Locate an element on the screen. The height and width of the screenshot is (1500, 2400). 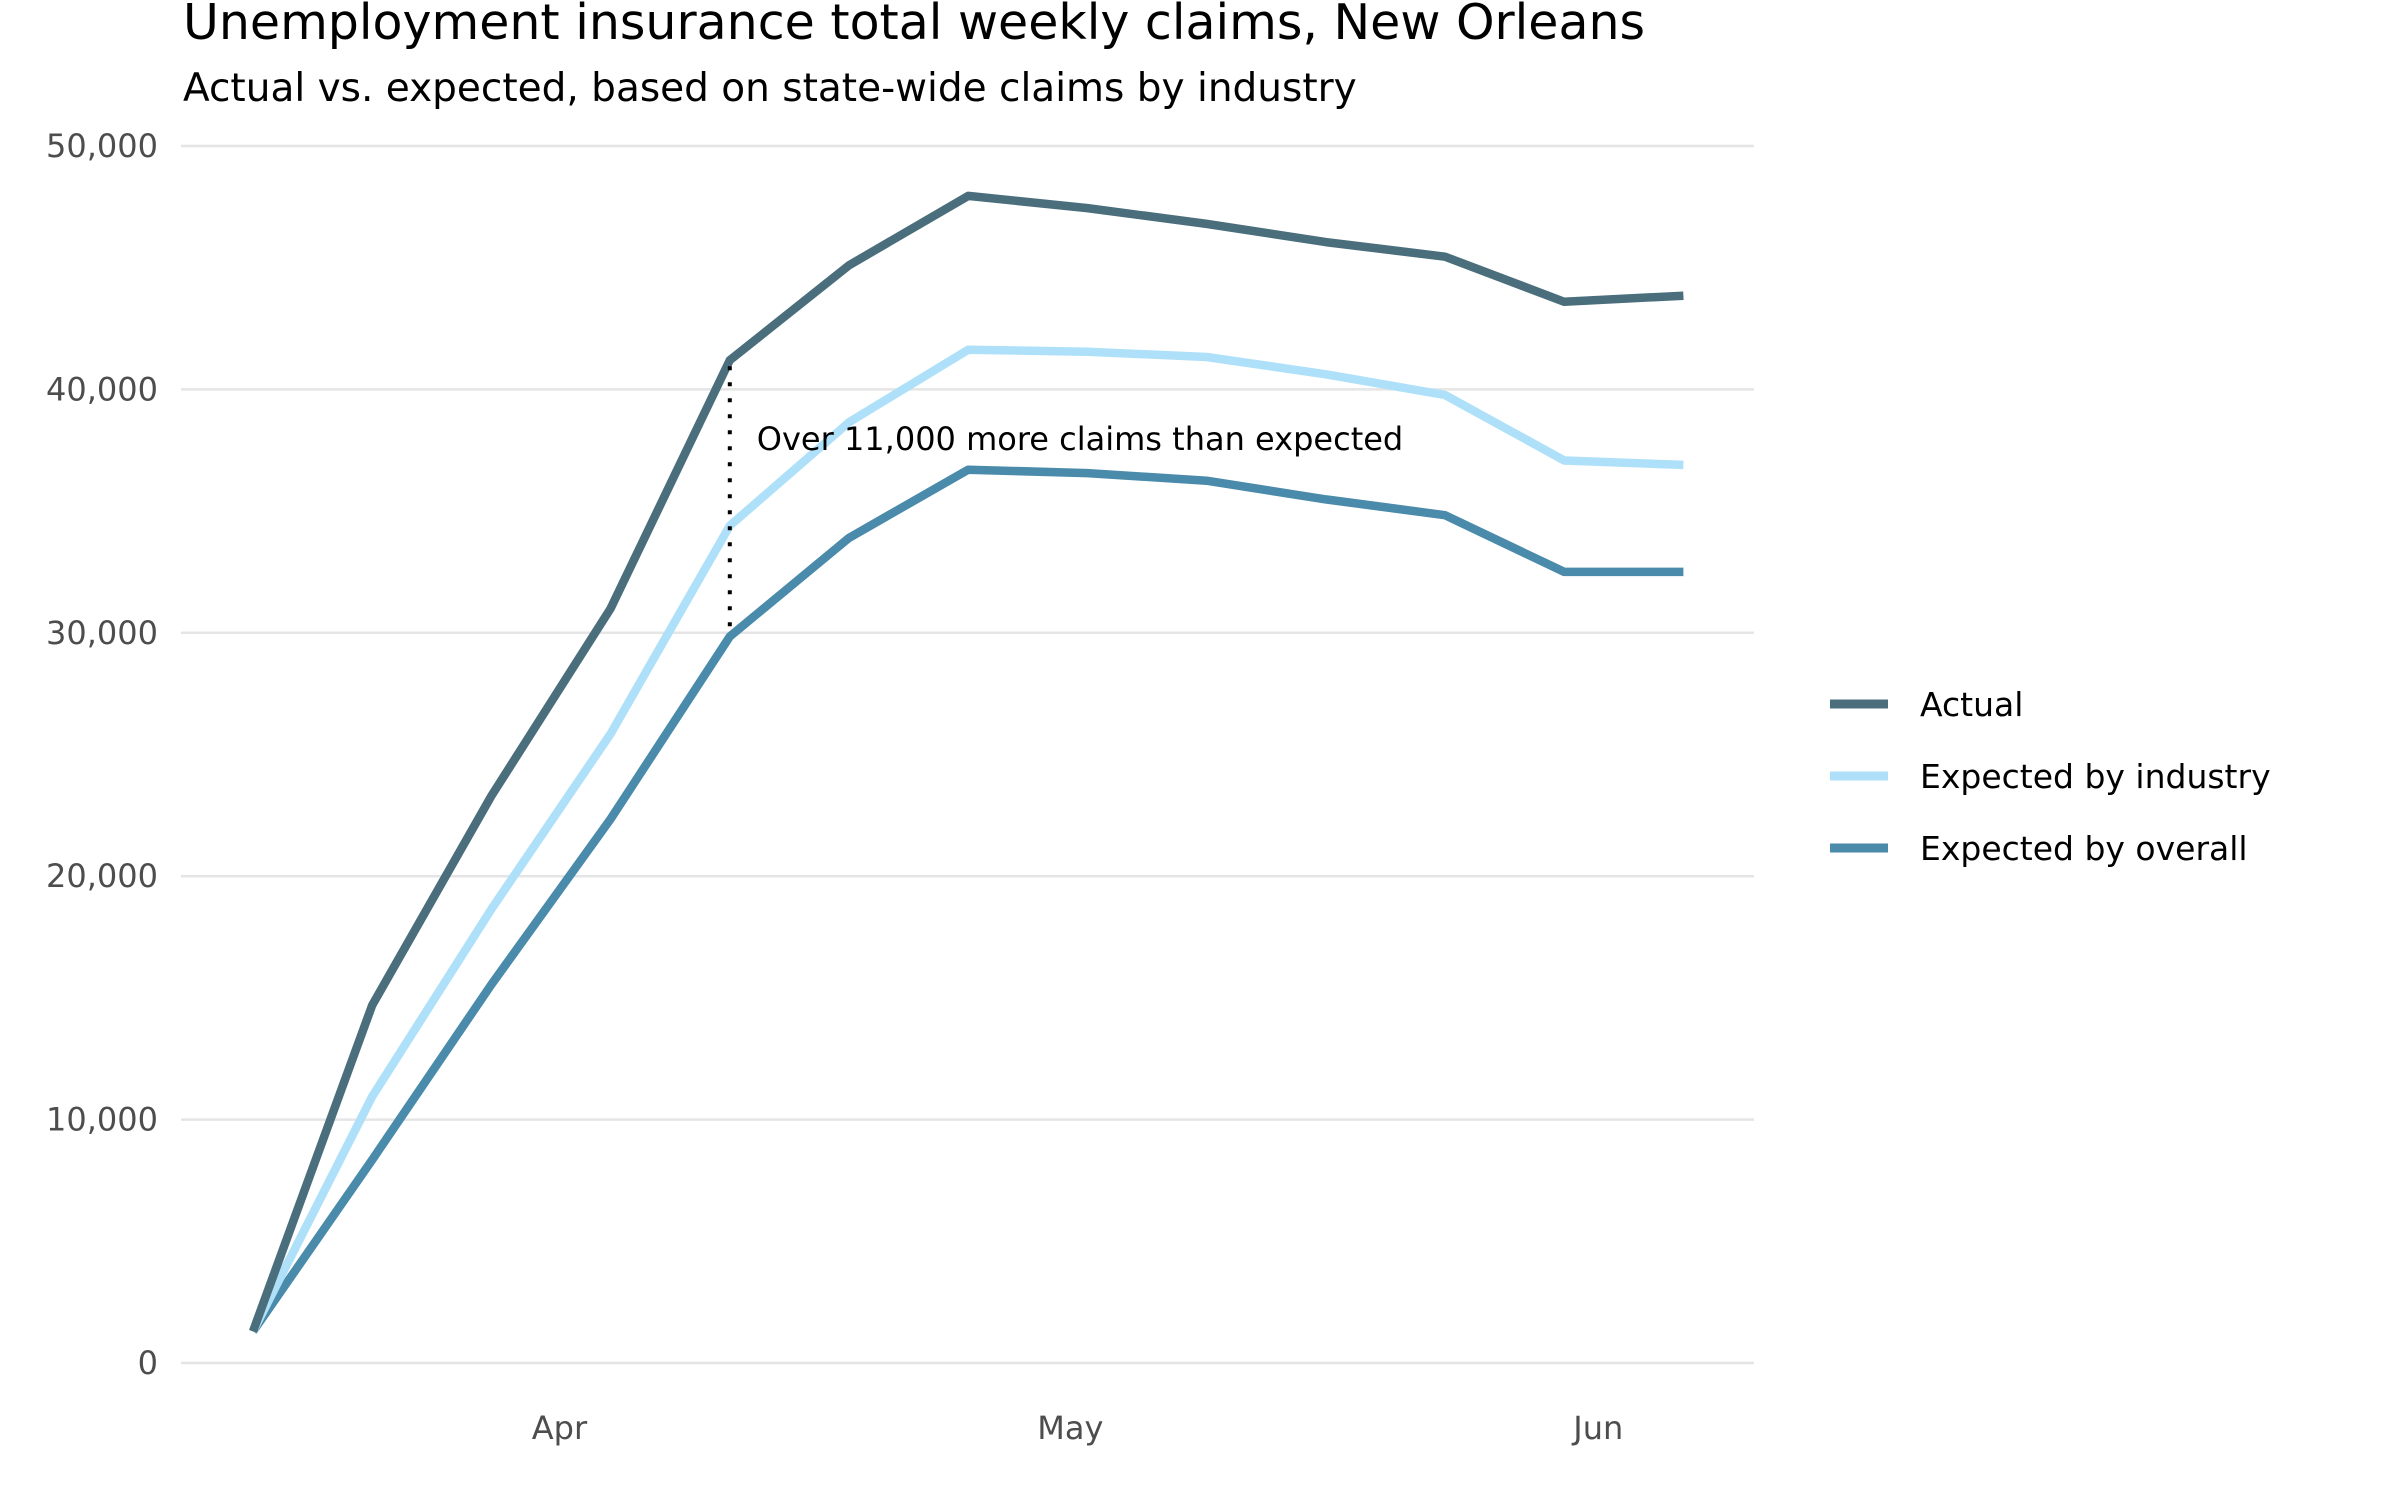
y-tick-label: 10,000 is located at coordinates (102, 1120).